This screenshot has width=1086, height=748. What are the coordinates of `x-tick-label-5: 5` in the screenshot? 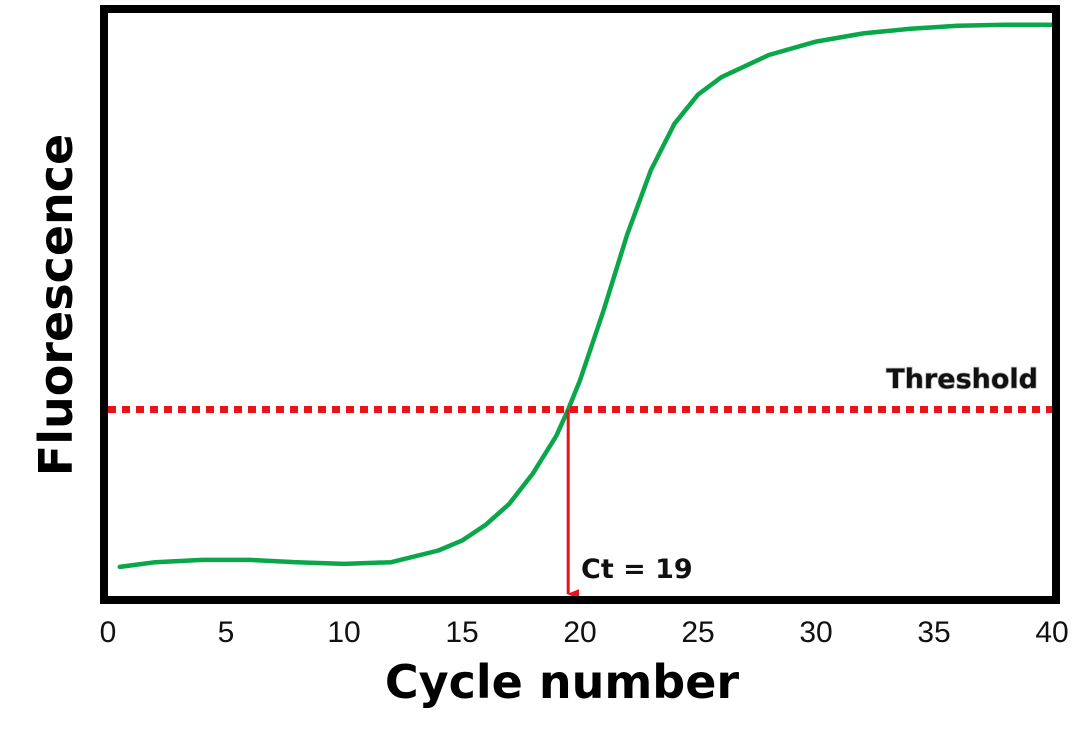 It's located at (226, 632).